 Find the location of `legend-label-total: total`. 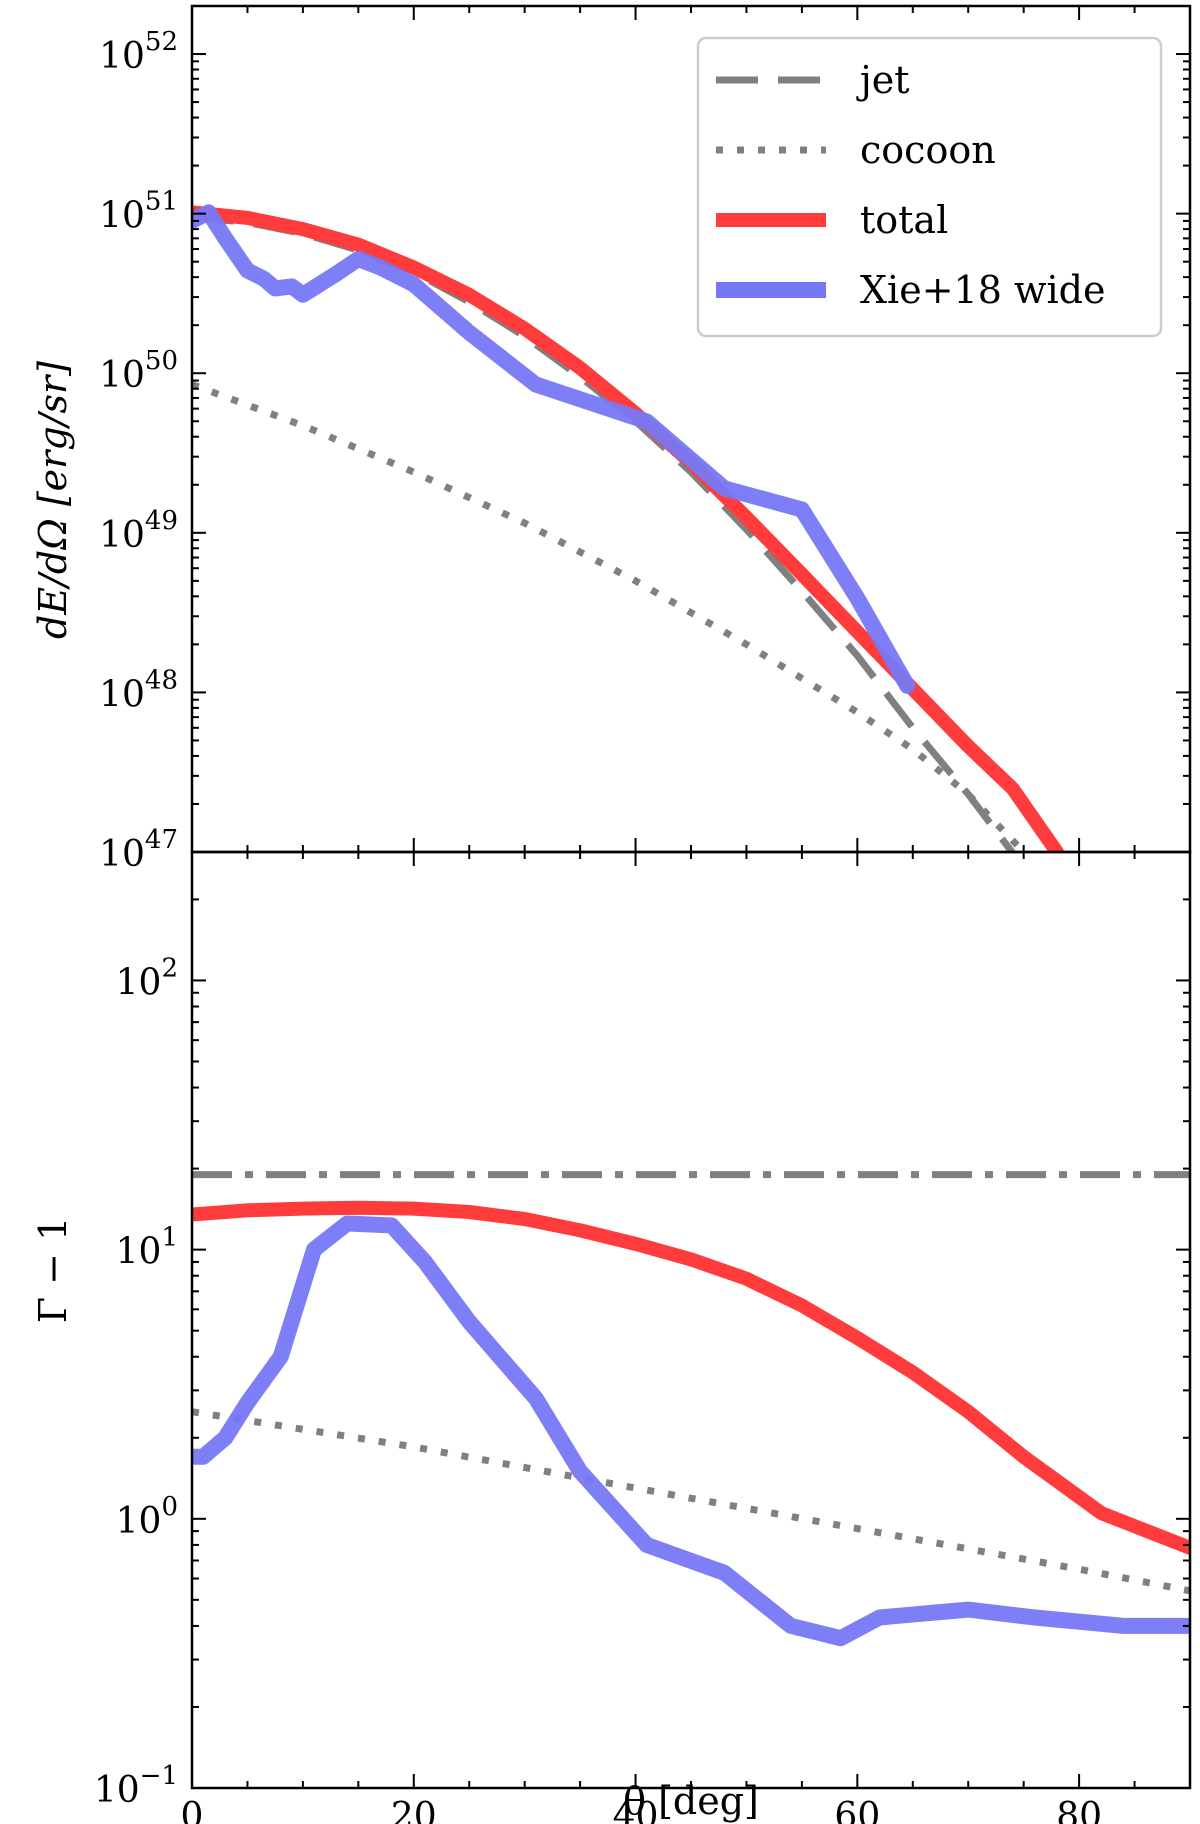

legend-label-total: total is located at coordinates (904, 220).